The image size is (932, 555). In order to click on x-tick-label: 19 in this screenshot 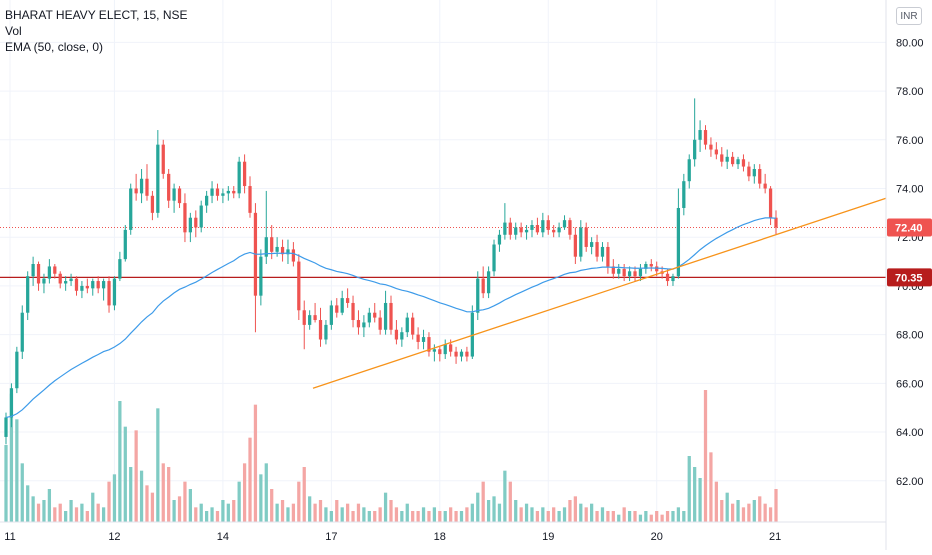, I will do `click(548, 537)`.